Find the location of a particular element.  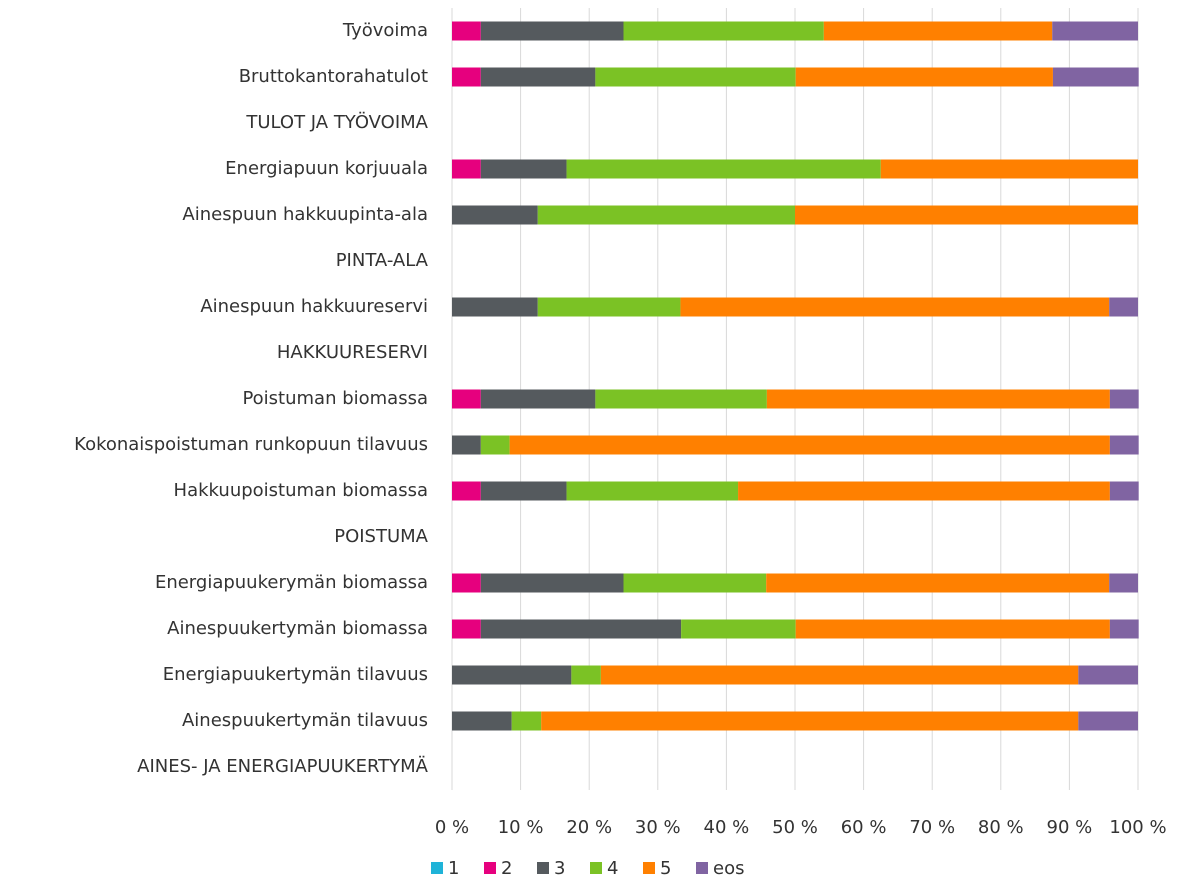

x-tick-label: 50 % is located at coordinates (795, 827).